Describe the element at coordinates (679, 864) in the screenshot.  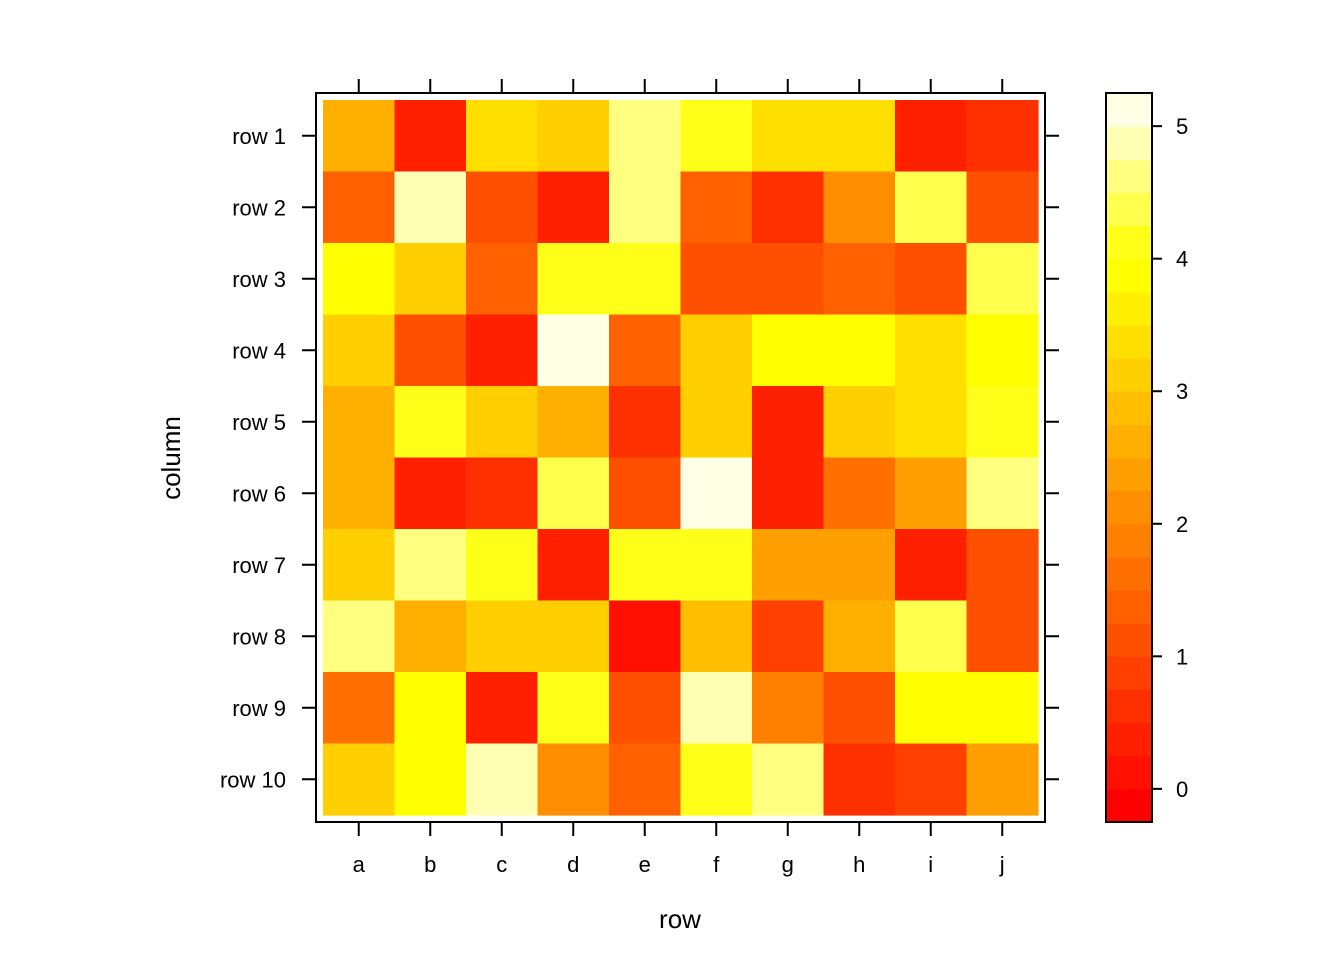
I see `x-tick-labels: a b c d e f g h i j` at that location.